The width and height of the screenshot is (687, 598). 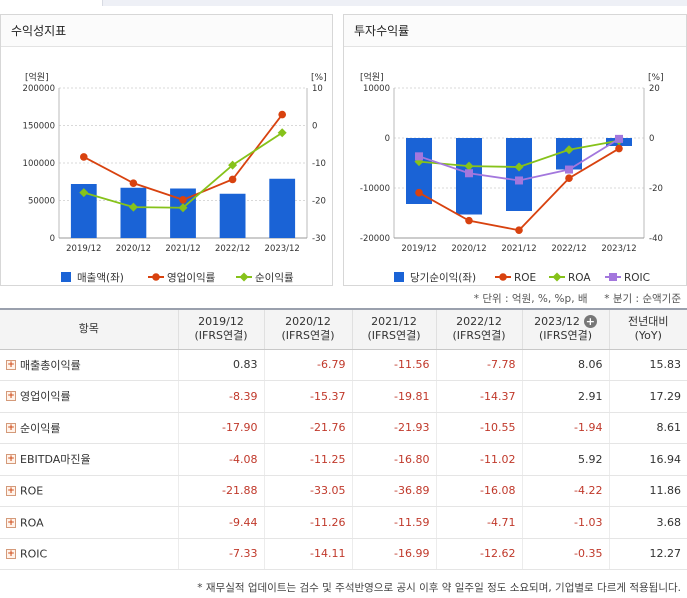 What do you see at coordinates (393, 329) in the screenshot?
I see `header-2021: 2021/12 (IFRS연결)` at bounding box center [393, 329].